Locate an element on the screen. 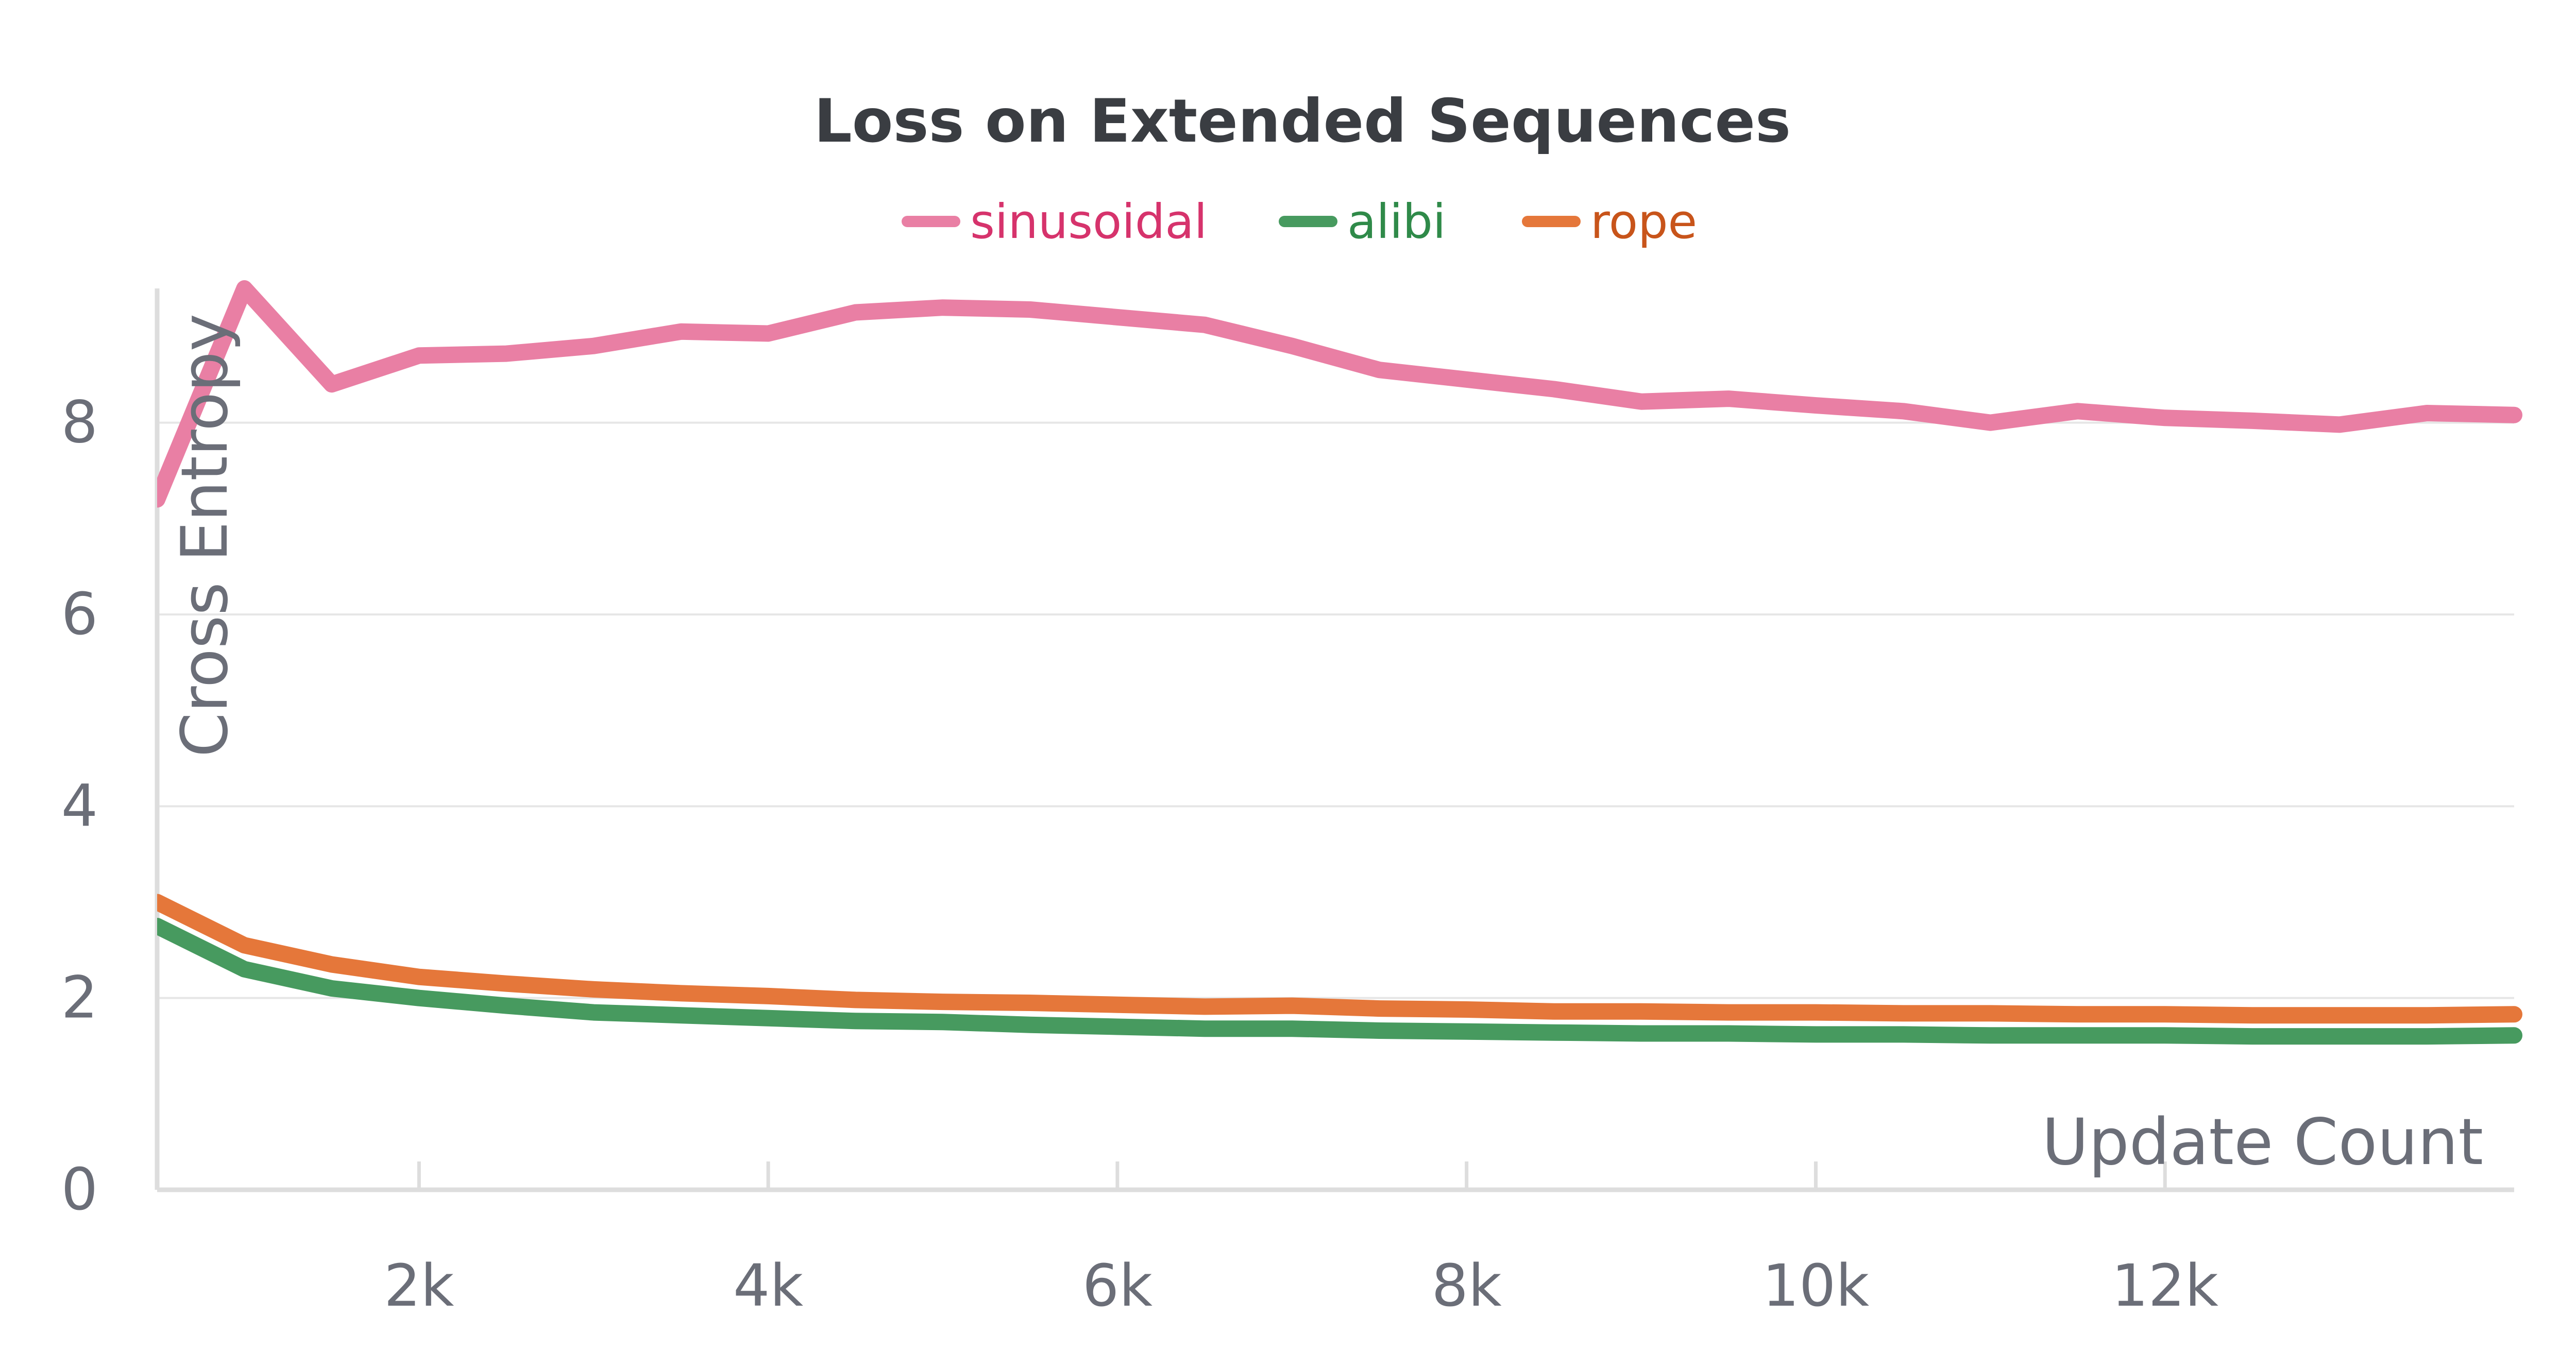 This screenshot has width=2576, height=1368. x-tick-label: 6k is located at coordinates (1117, 1286).